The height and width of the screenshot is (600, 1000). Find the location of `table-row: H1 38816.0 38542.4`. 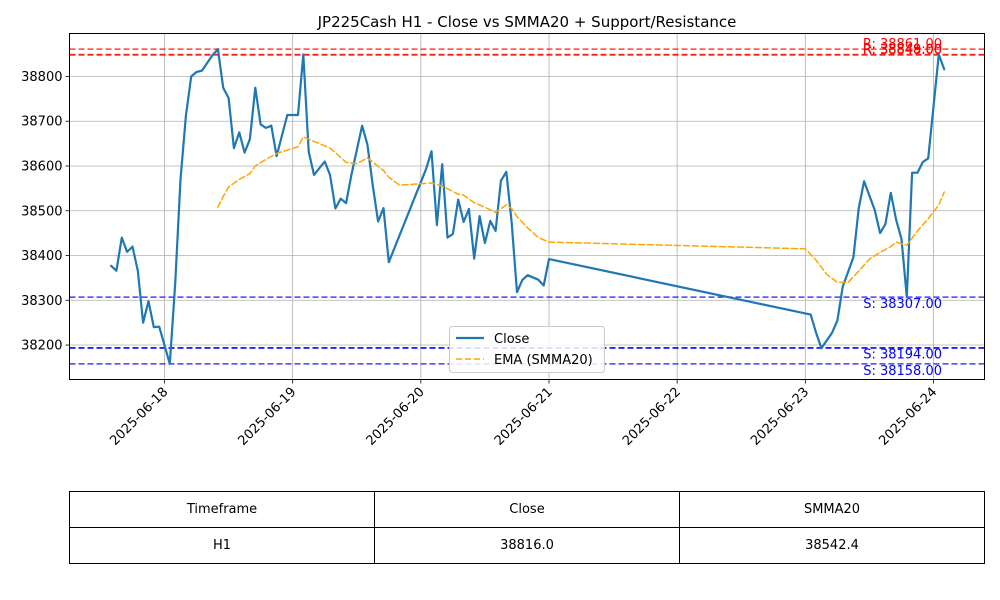

table-row: H1 38816.0 38542.4 is located at coordinates (527, 545).